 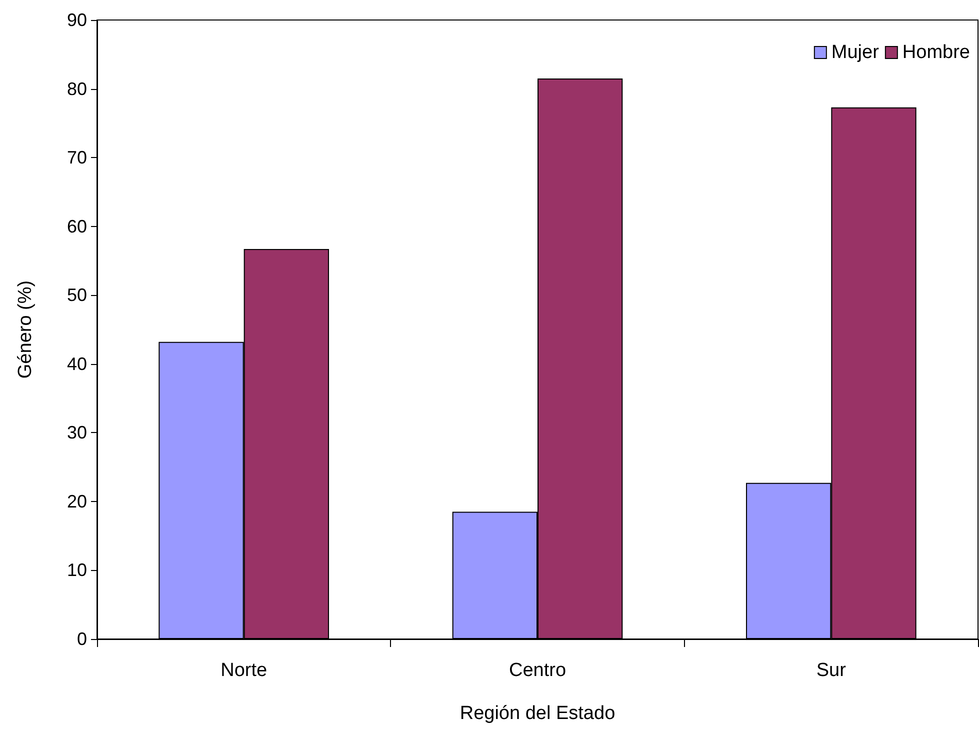 What do you see at coordinates (855, 52) in the screenshot?
I see `legend-label: Mujer` at bounding box center [855, 52].